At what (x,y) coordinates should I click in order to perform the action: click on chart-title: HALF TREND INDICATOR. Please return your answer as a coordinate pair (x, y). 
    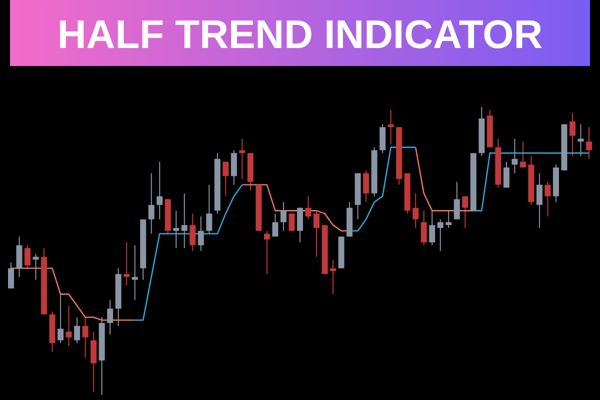
    Looking at the image, I should click on (300, 35).